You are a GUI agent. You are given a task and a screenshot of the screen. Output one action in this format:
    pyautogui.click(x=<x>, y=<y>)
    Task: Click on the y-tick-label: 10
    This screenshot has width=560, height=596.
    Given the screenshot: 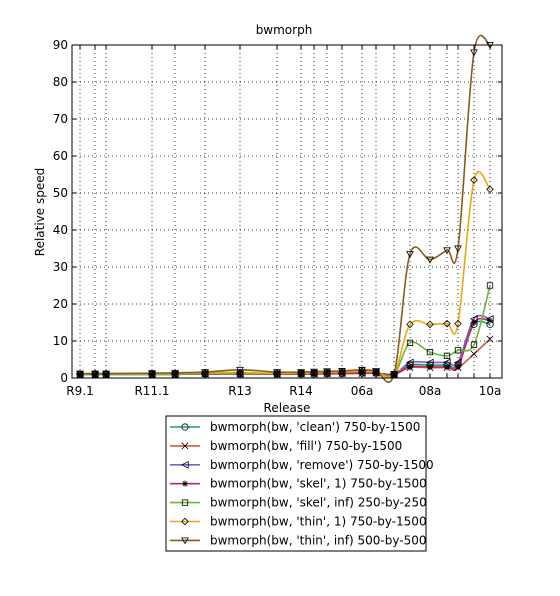 What is the action you would take?
    pyautogui.click(x=60, y=341)
    